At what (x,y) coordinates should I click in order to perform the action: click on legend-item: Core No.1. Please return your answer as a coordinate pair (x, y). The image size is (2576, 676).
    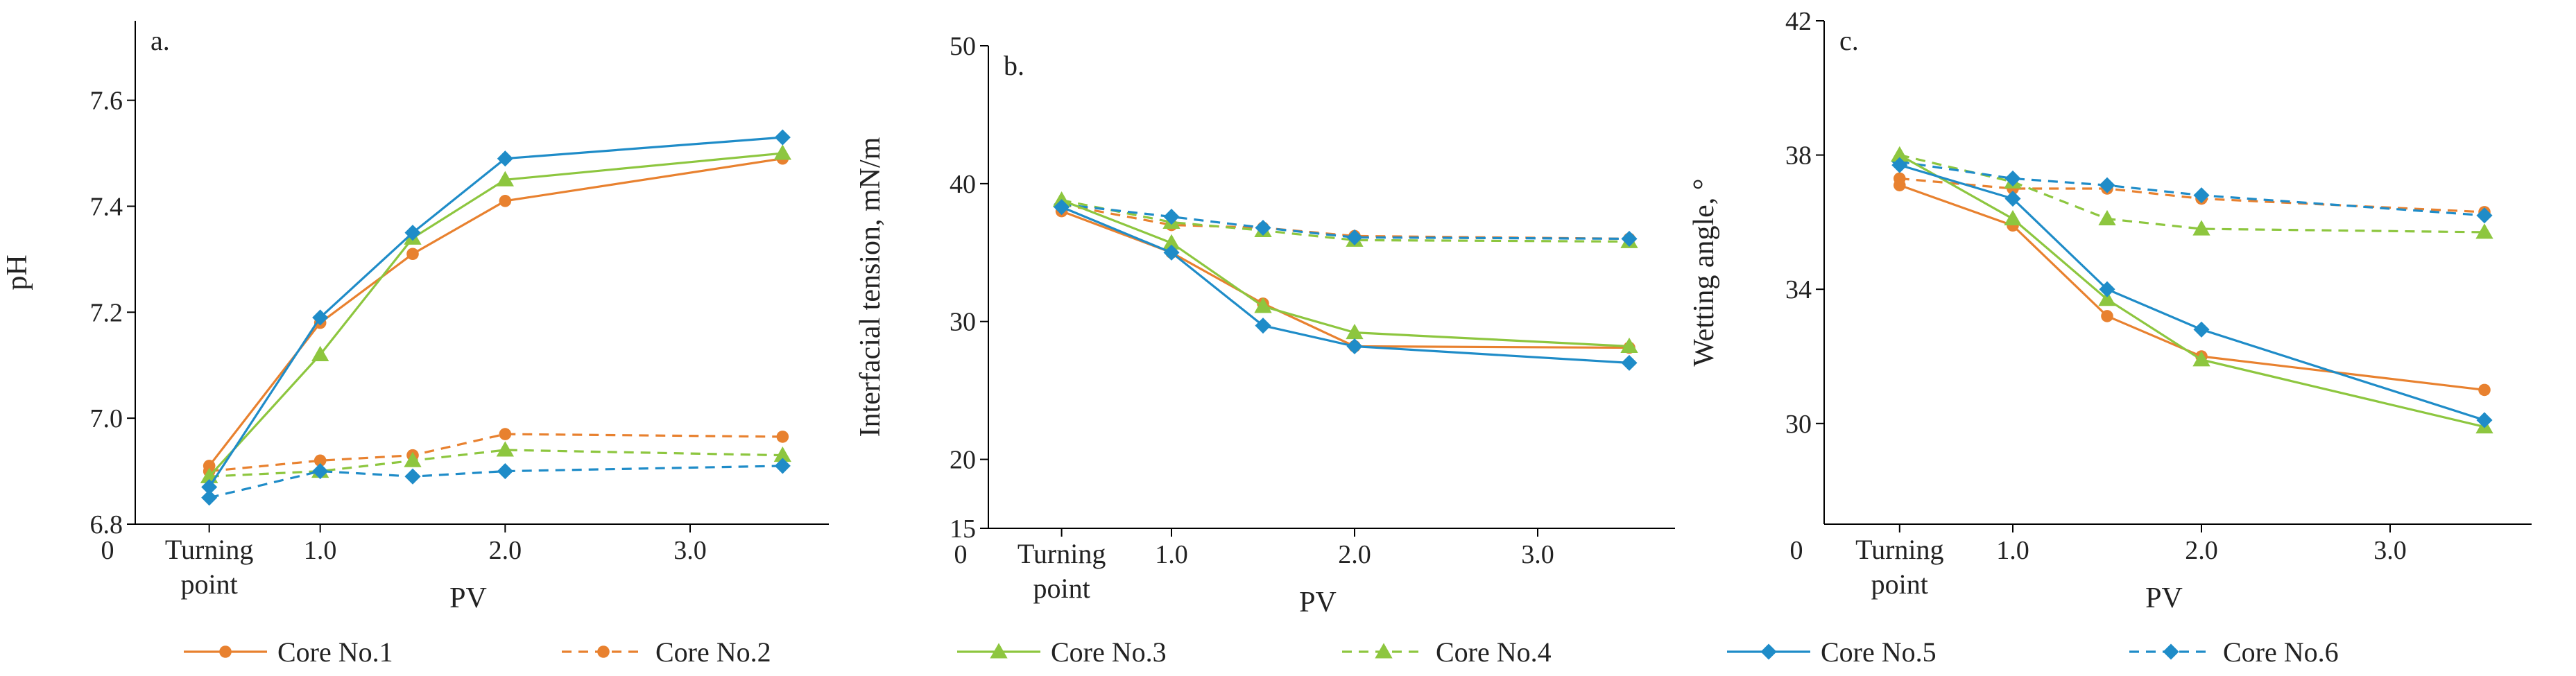
    Looking at the image, I should click on (288, 652).